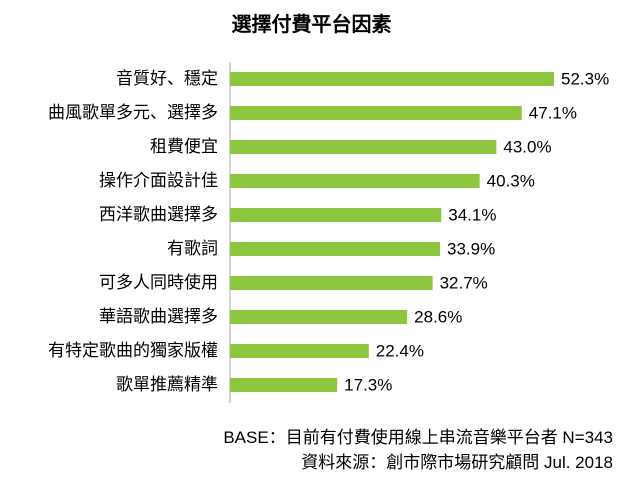  Describe the element at coordinates (472, 215) in the screenshot. I see `value-label: 34.1%` at that location.